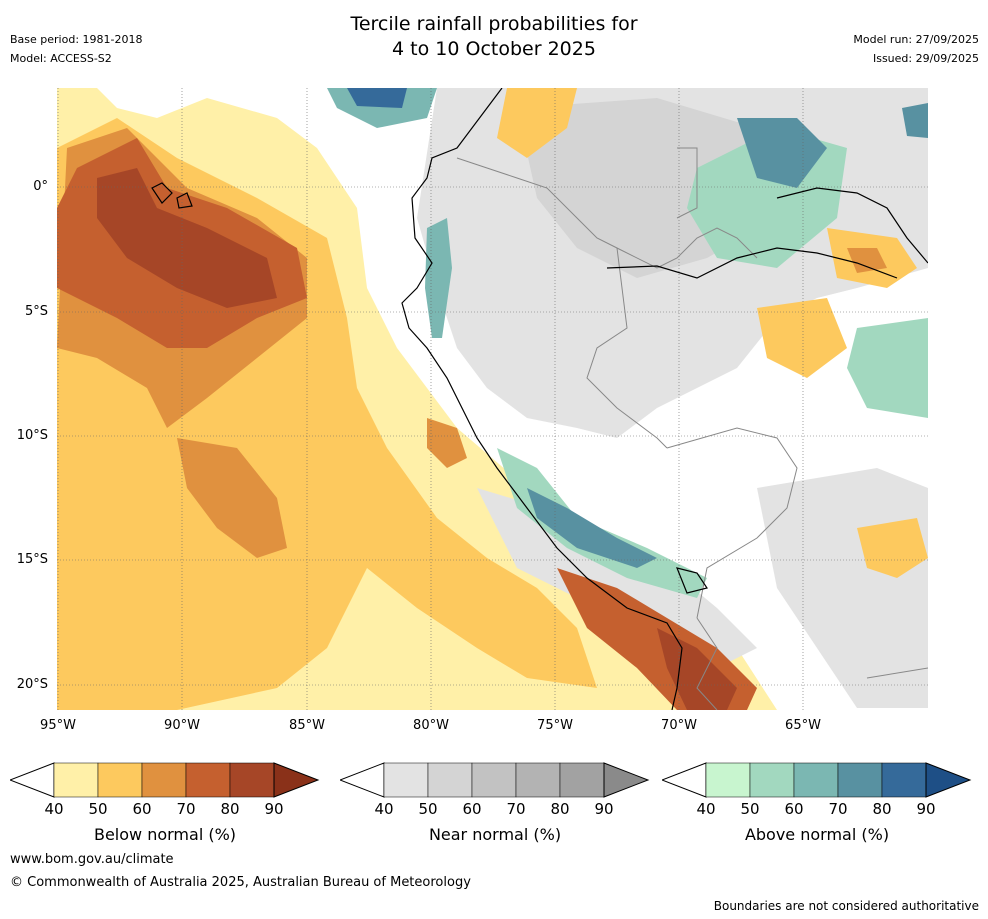 The width and height of the screenshot is (988, 919). I want to click on above-tick-60: 60, so click(794, 809).